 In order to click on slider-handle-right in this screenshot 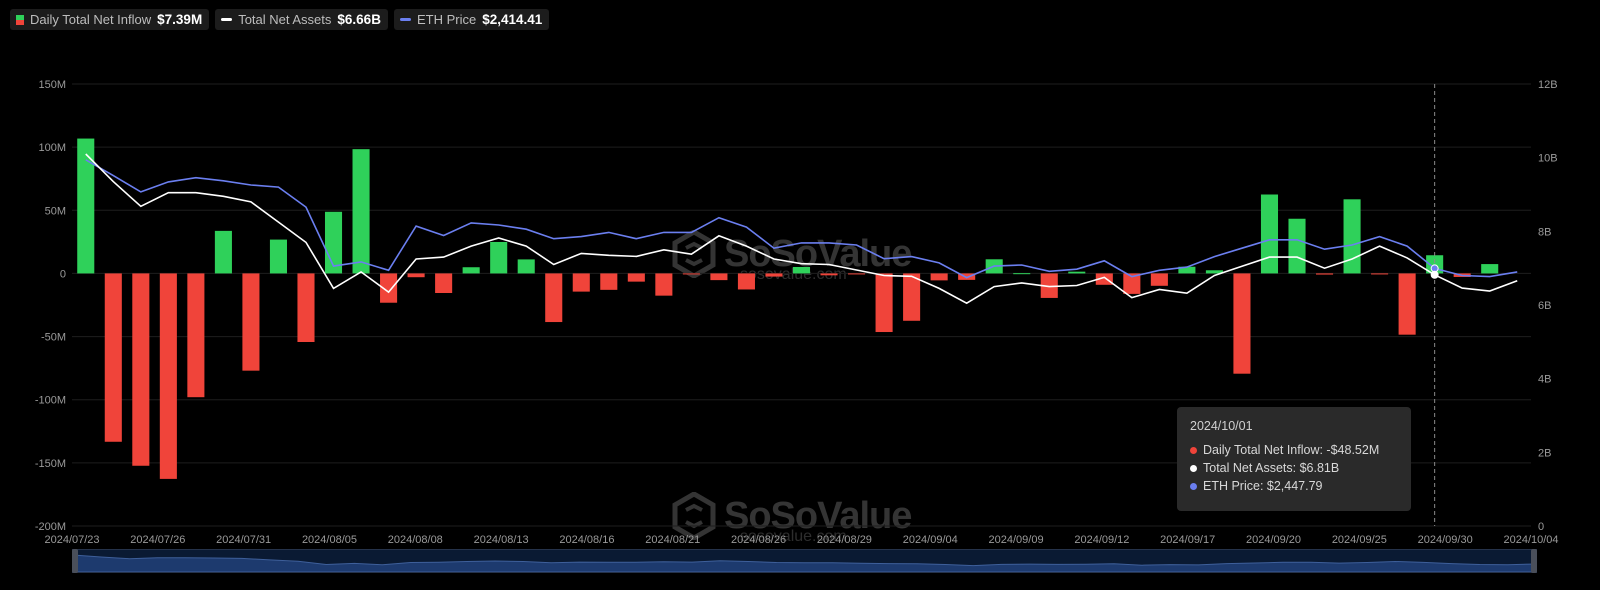, I will do `click(1534, 561)`.